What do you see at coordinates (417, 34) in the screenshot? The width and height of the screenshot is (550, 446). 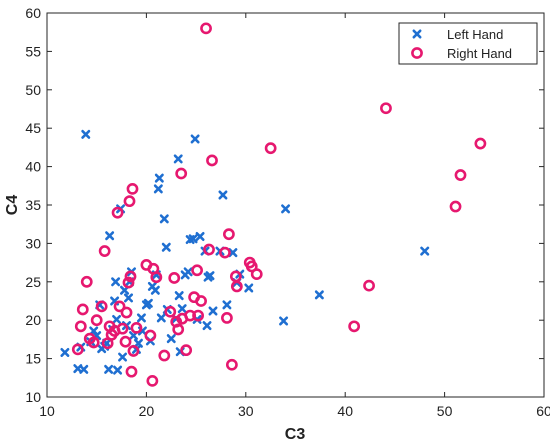 I see `legend-marker` at bounding box center [417, 34].